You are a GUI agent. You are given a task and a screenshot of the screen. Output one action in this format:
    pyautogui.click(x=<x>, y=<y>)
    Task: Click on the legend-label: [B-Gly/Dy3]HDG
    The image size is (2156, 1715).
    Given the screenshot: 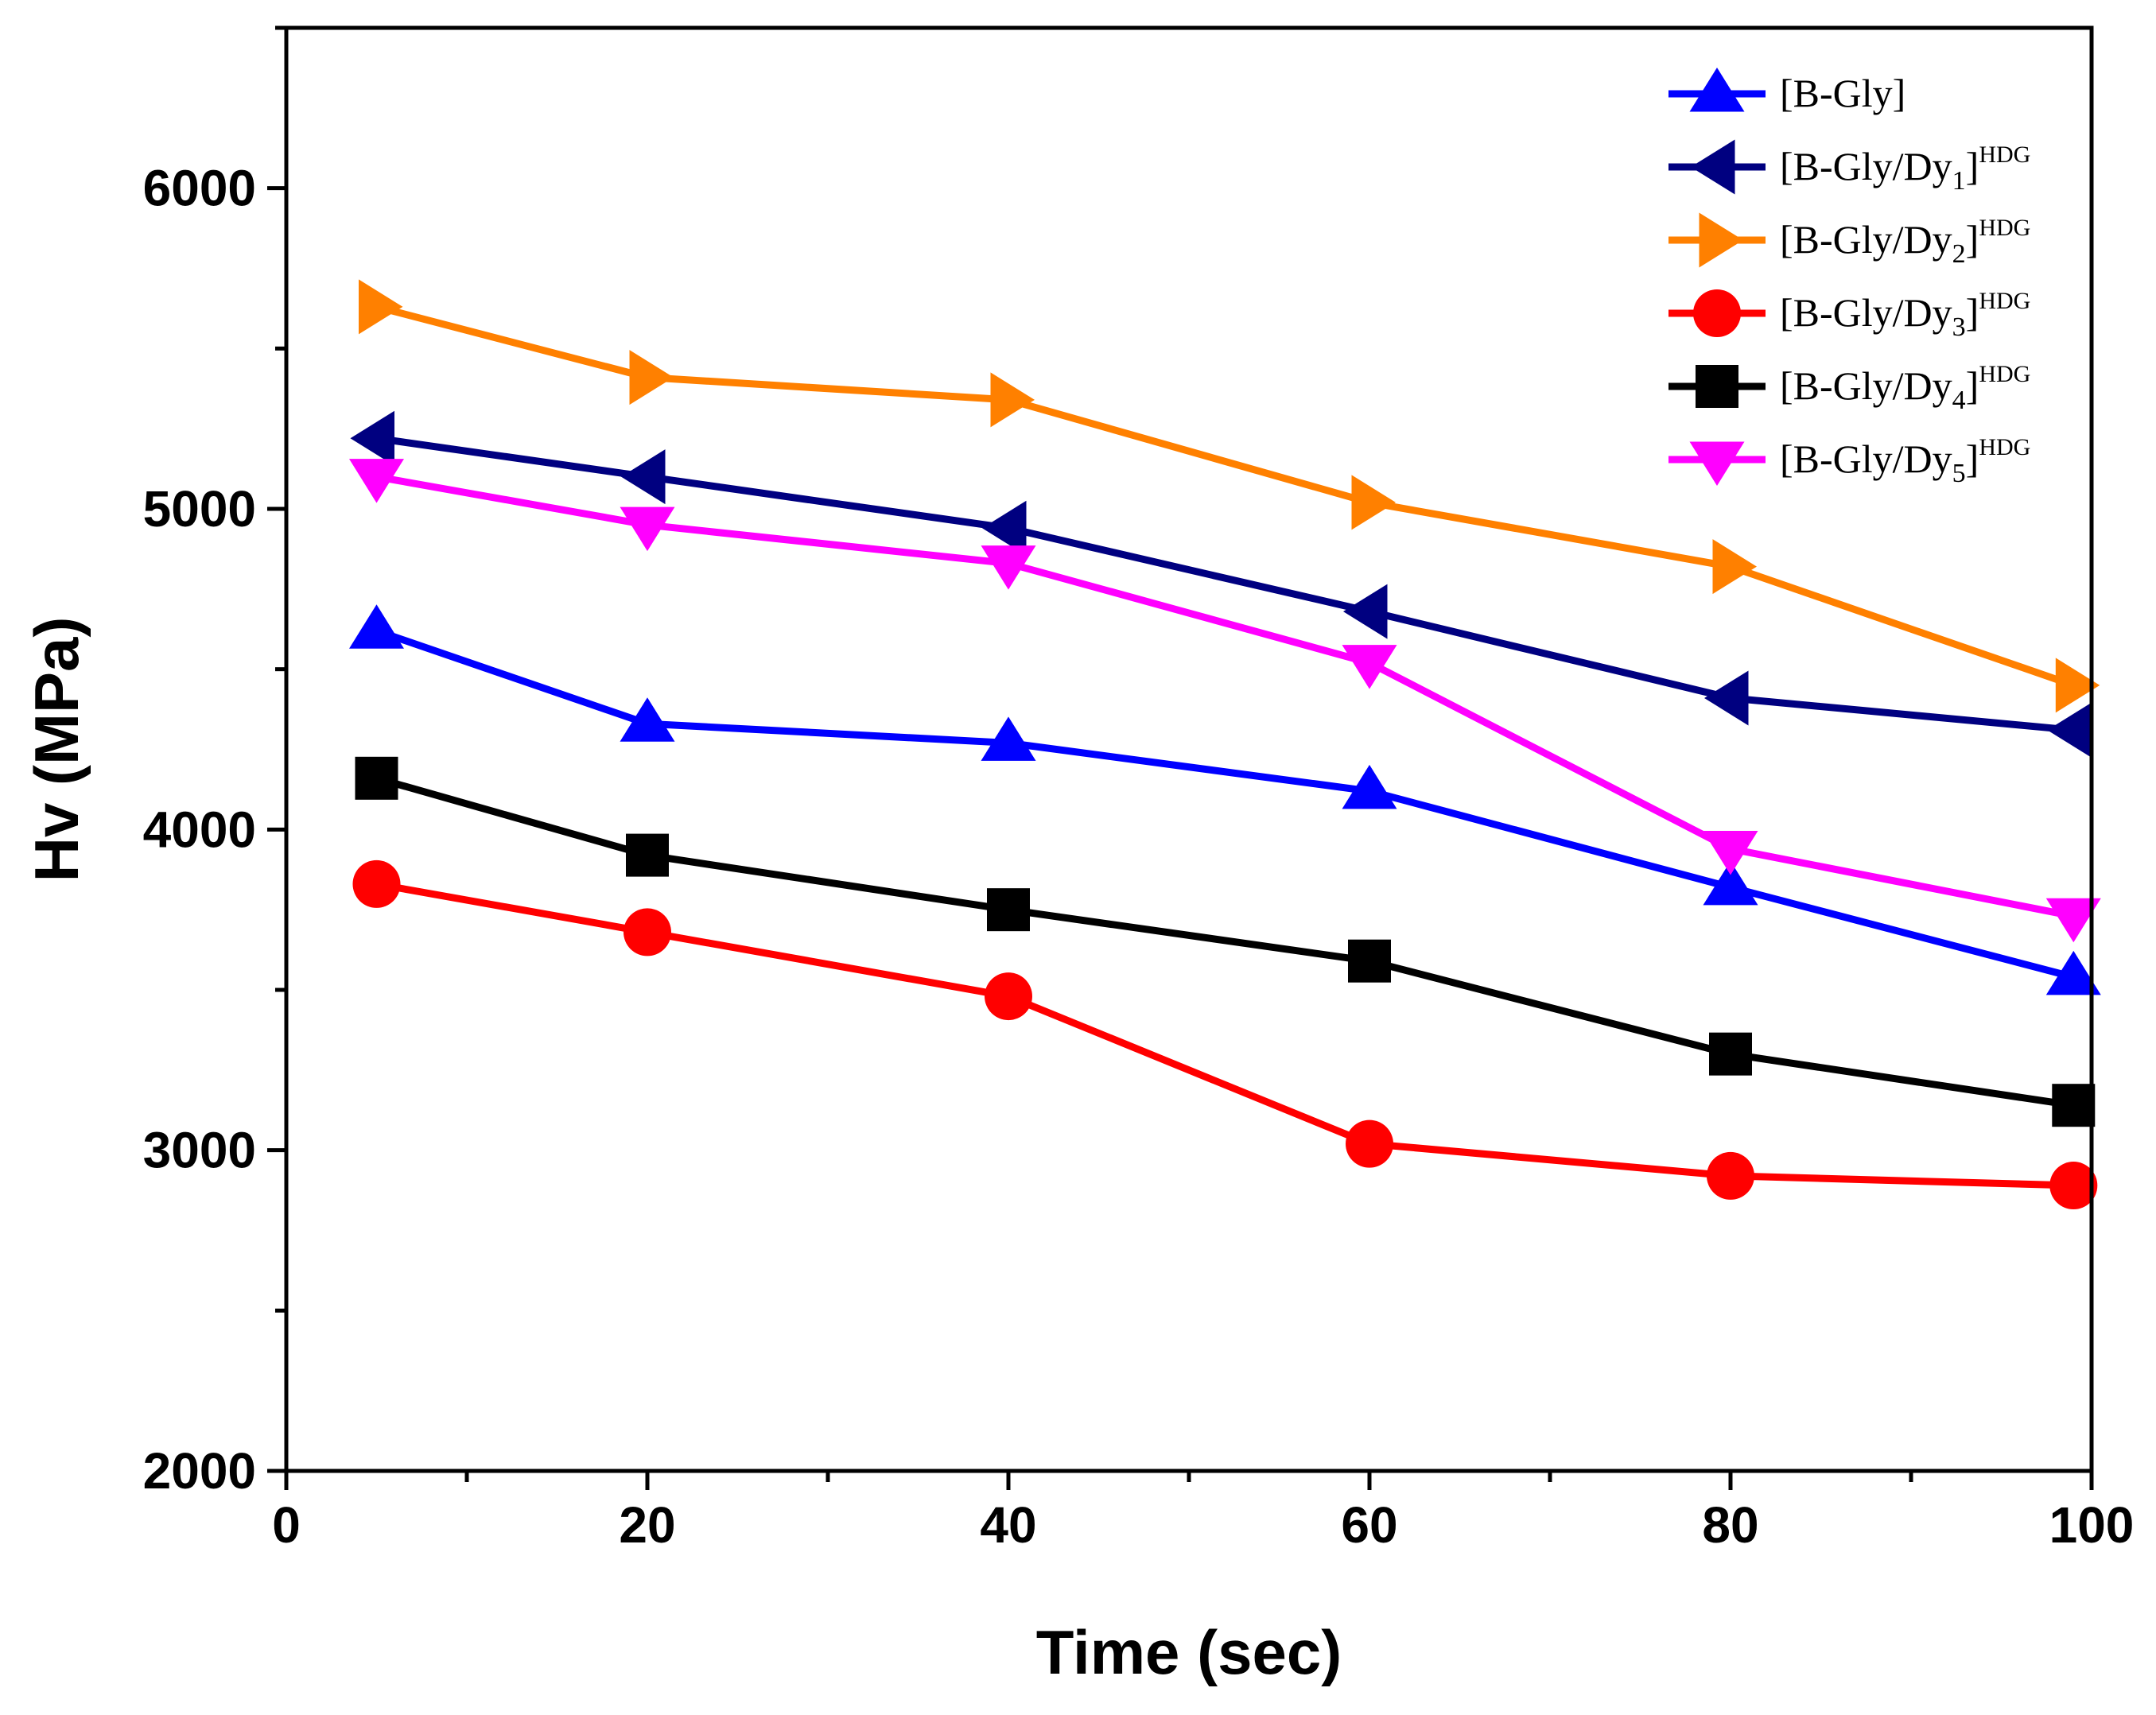 What is the action you would take?
    pyautogui.click(x=1905, y=315)
    